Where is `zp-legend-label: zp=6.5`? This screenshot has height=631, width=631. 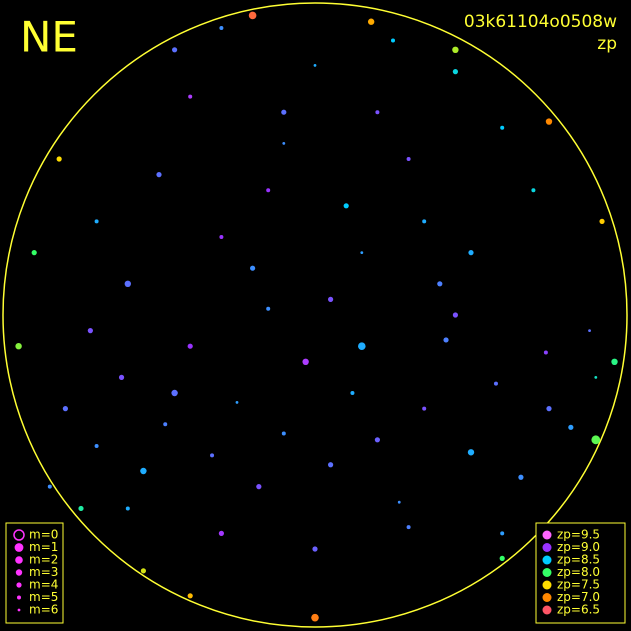
zp-legend-label: zp=6.5 is located at coordinates (578, 610).